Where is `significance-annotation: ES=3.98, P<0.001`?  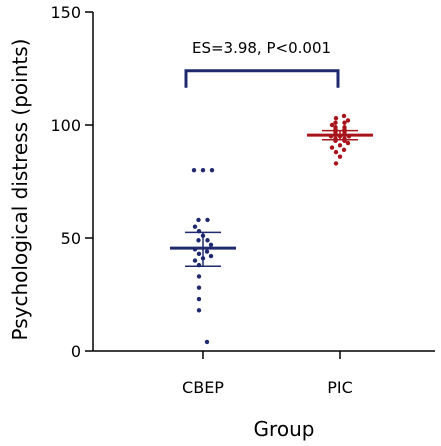 significance-annotation: ES=3.98, P<0.001 is located at coordinates (262, 63).